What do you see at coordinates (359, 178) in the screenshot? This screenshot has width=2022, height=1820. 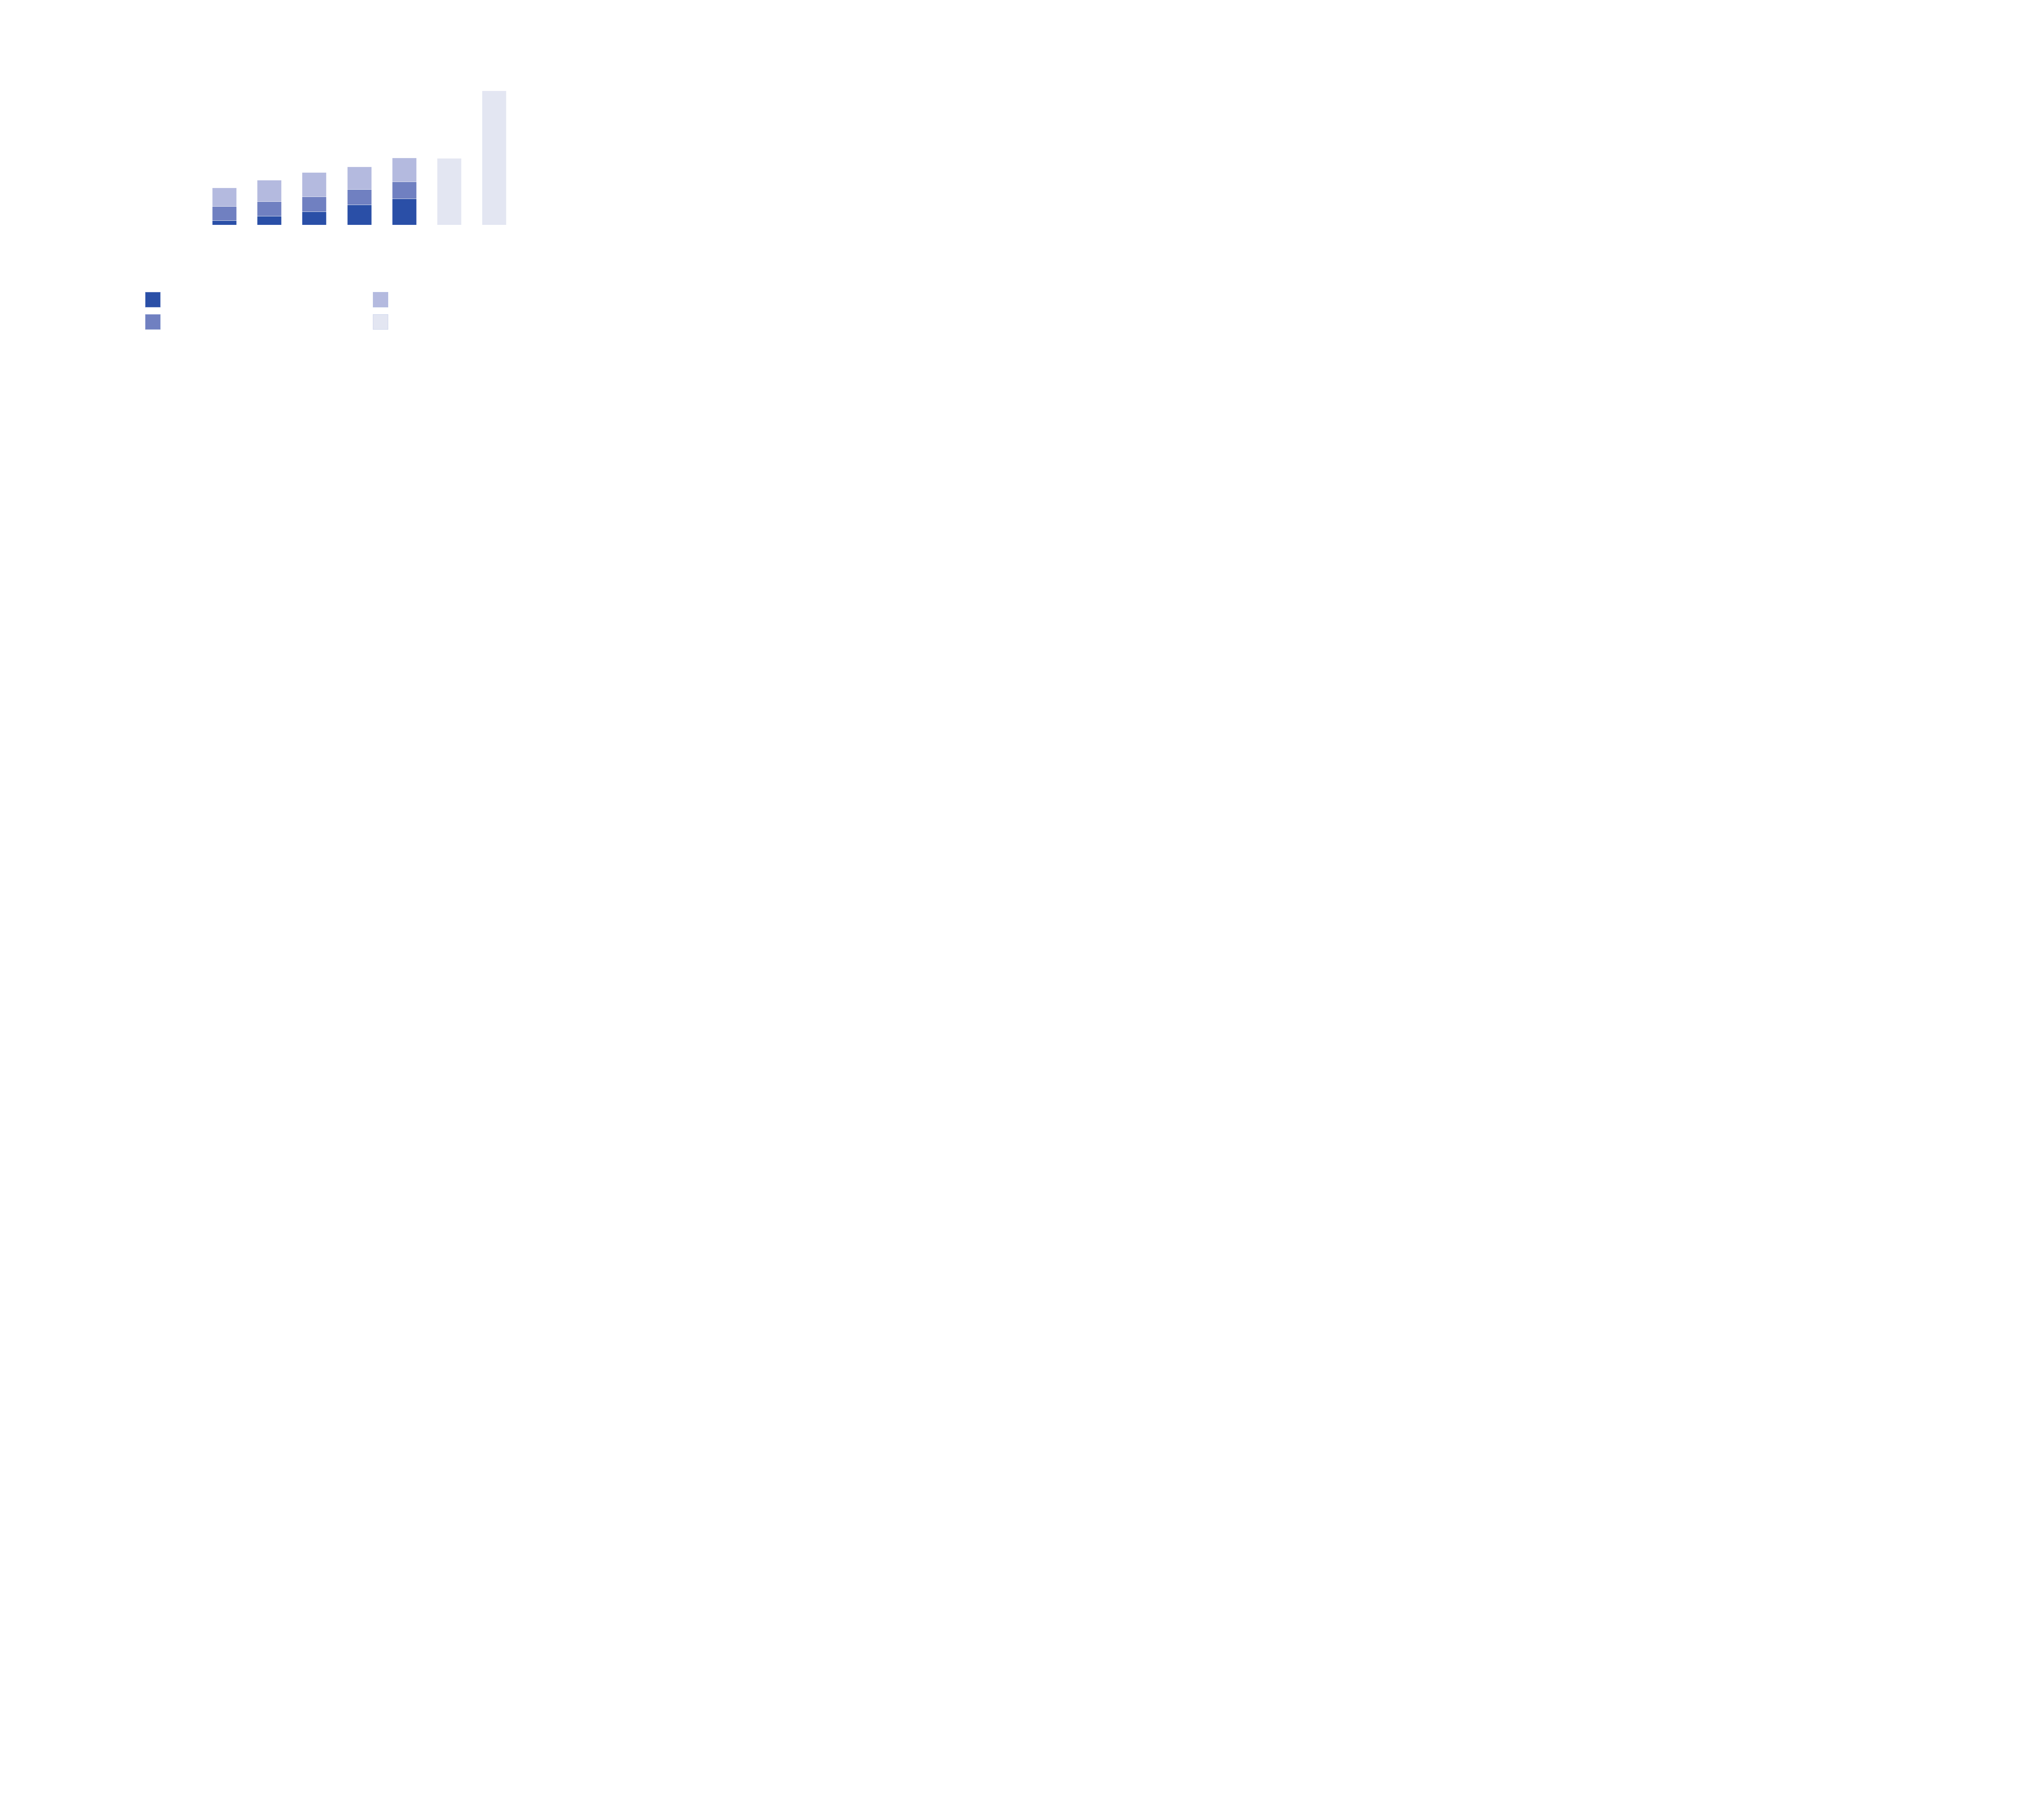 I see `bar-4-segment-light-lavender` at bounding box center [359, 178].